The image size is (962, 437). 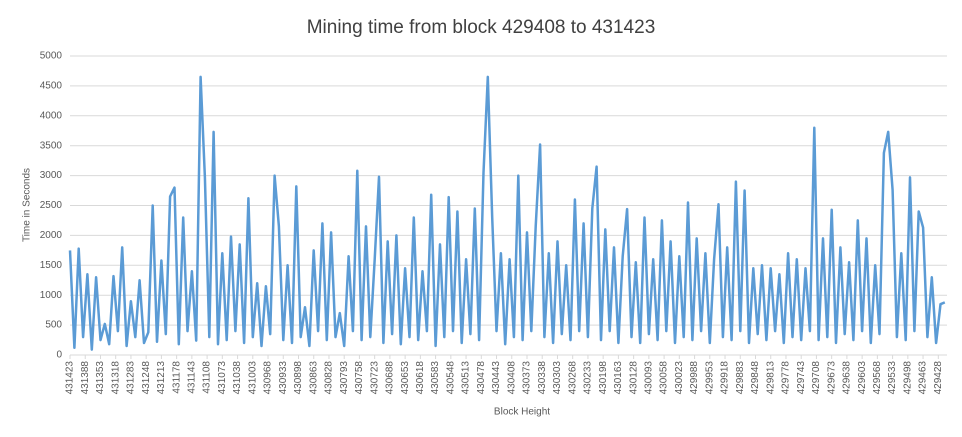 What do you see at coordinates (146, 378) in the screenshot?
I see `x-tick-label: 431248` at bounding box center [146, 378].